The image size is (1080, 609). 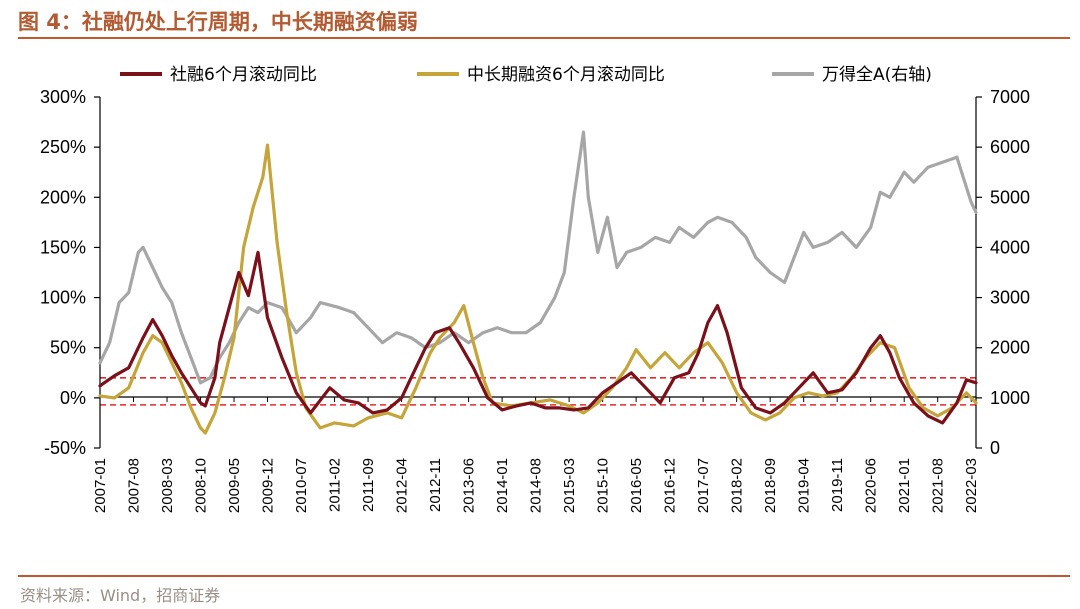 I want to click on x-tick-label: 2011-09, so click(x=368, y=485).